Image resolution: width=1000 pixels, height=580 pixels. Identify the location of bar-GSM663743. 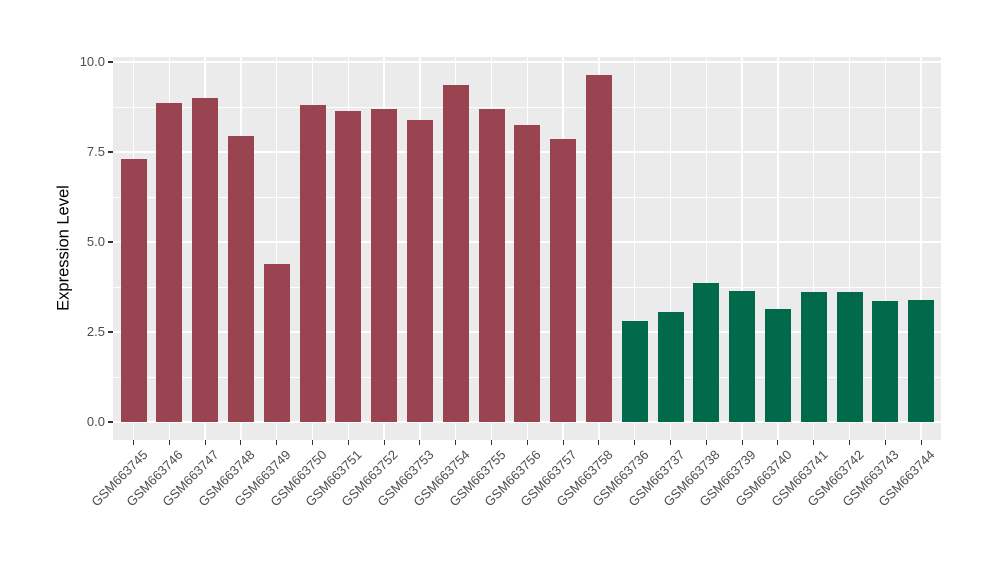
(885, 361).